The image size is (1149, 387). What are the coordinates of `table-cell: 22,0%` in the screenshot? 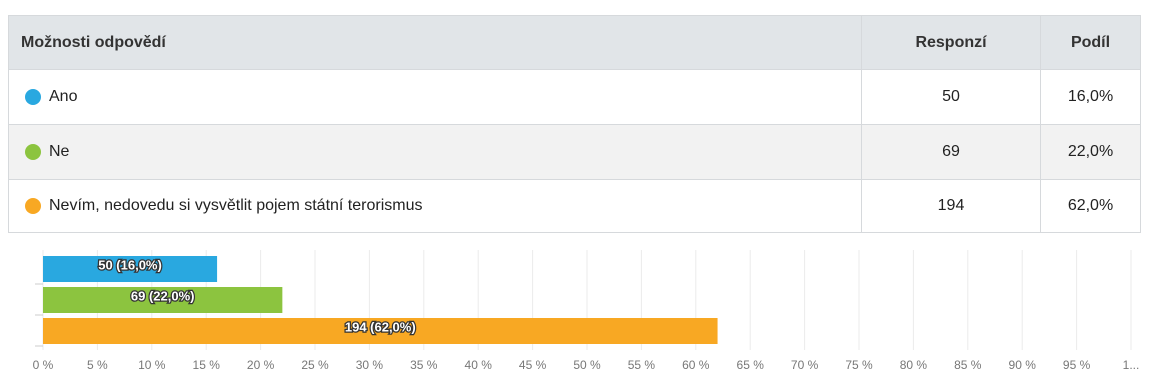 It's located at (1091, 152).